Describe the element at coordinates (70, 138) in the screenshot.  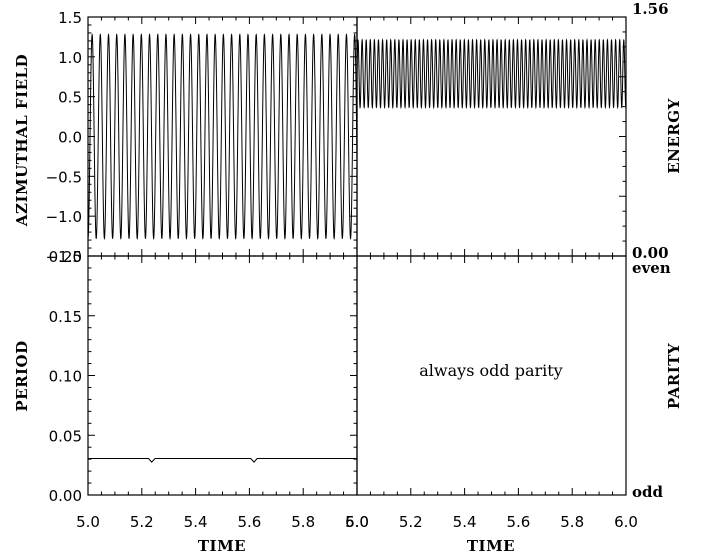
I see `y-tick-label: 0.0` at that location.